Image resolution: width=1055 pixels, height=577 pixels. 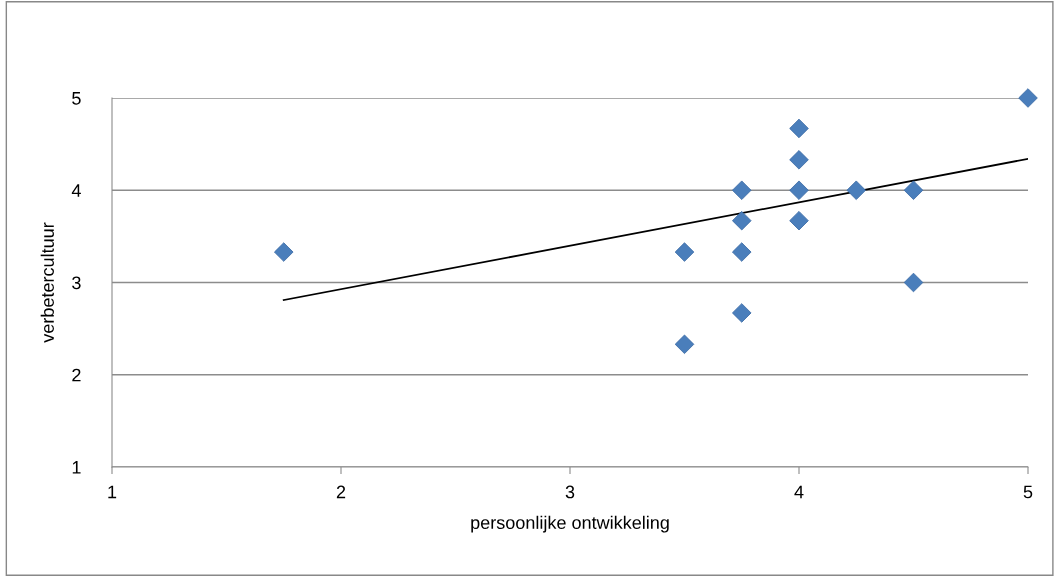 I want to click on x-tick-label: 2, so click(x=341, y=492).